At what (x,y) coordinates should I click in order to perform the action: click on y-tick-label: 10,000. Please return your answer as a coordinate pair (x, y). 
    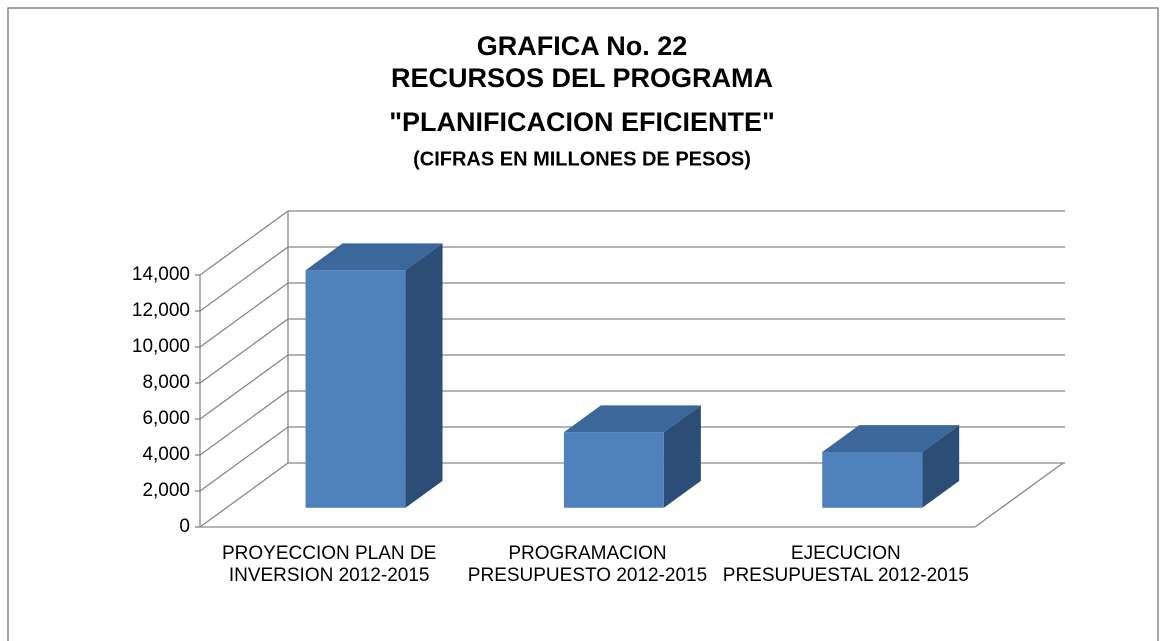
    Looking at the image, I should click on (161, 346).